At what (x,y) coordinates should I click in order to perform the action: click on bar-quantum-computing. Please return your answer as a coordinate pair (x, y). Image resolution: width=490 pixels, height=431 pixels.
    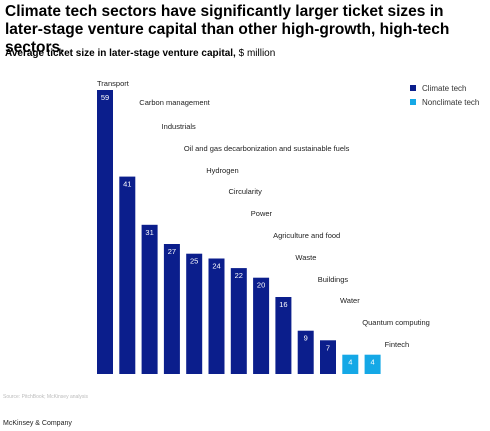
    Looking at the image, I should click on (350, 364).